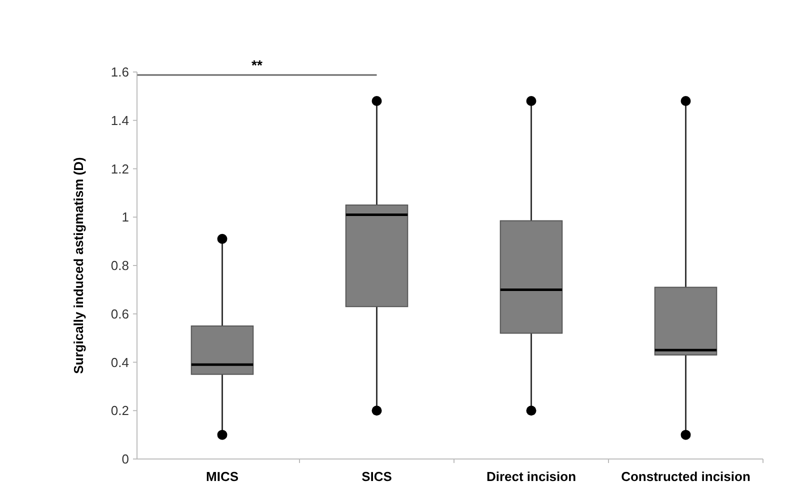 The width and height of the screenshot is (785, 489). Describe the element at coordinates (119, 314) in the screenshot. I see `y-tick-label: 0.6` at that location.